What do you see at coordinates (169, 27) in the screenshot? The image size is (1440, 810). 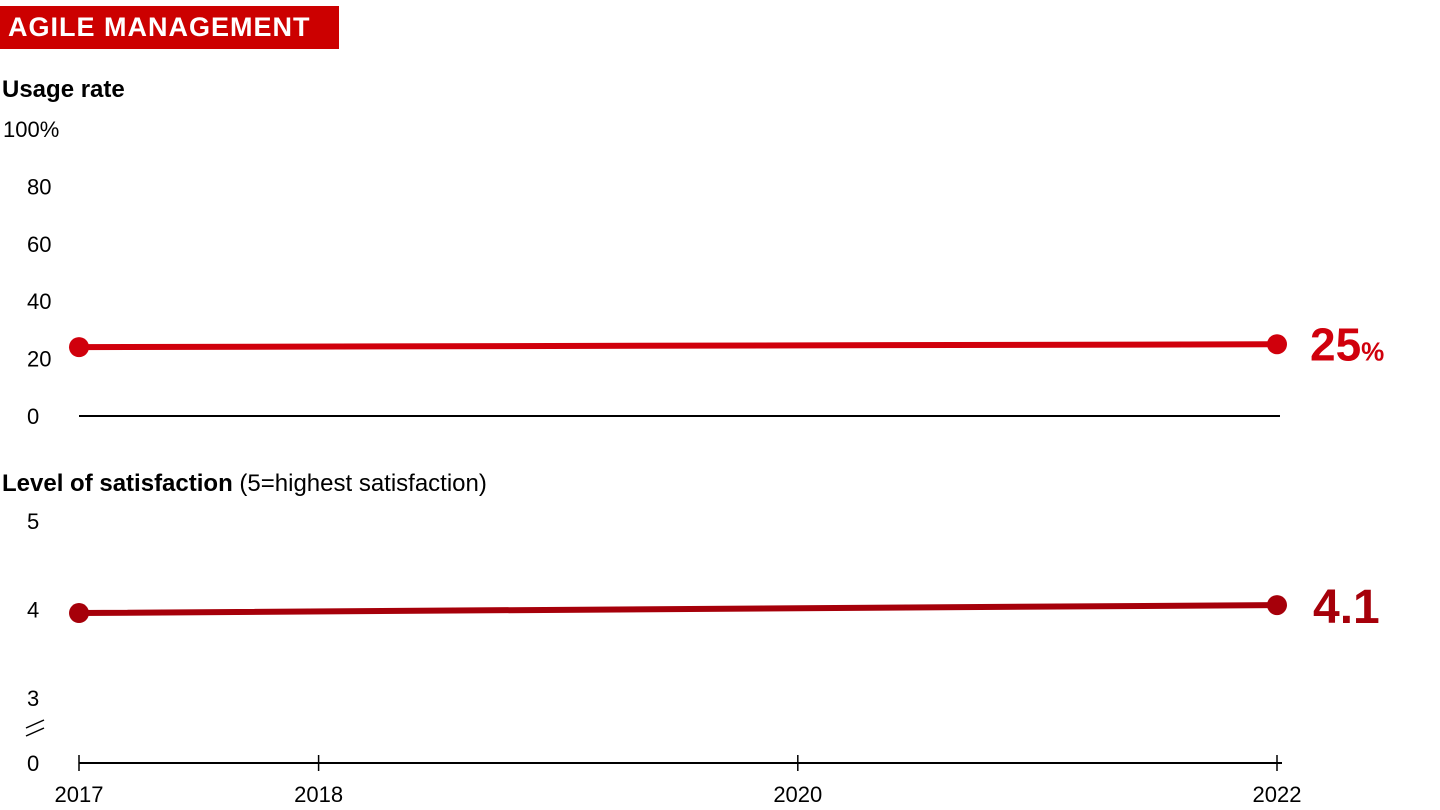 I see `section-tag: AGILE MANAGEMENT` at bounding box center [169, 27].